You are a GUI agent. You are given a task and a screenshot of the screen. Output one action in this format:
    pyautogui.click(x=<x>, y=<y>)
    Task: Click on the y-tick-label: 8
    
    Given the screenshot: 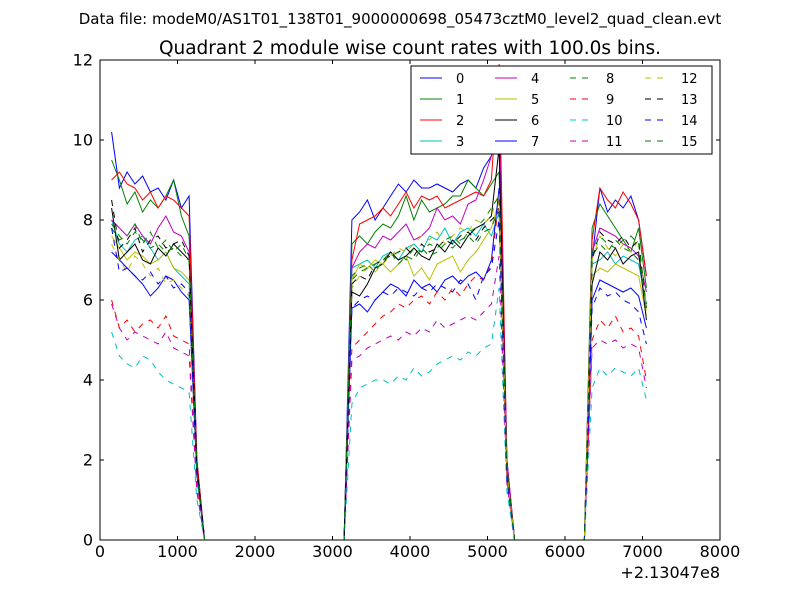 What is the action you would take?
    pyautogui.click(x=88, y=220)
    